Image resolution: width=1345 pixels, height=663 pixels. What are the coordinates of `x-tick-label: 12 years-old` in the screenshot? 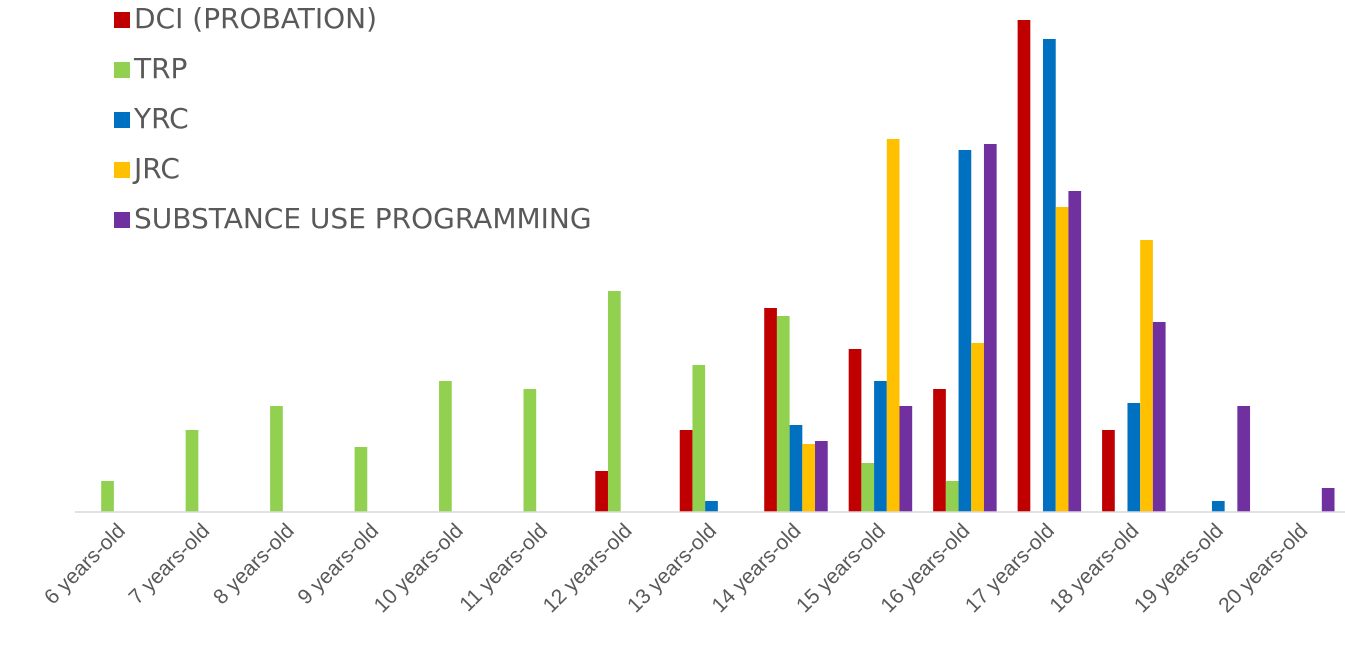 It's located at (588, 568).